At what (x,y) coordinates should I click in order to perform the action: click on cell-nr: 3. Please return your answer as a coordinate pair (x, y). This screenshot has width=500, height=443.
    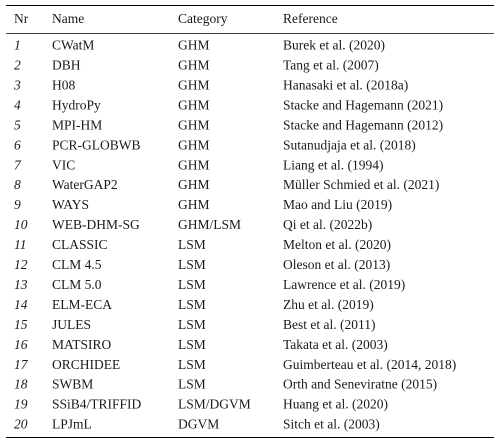
    Looking at the image, I should click on (17, 84).